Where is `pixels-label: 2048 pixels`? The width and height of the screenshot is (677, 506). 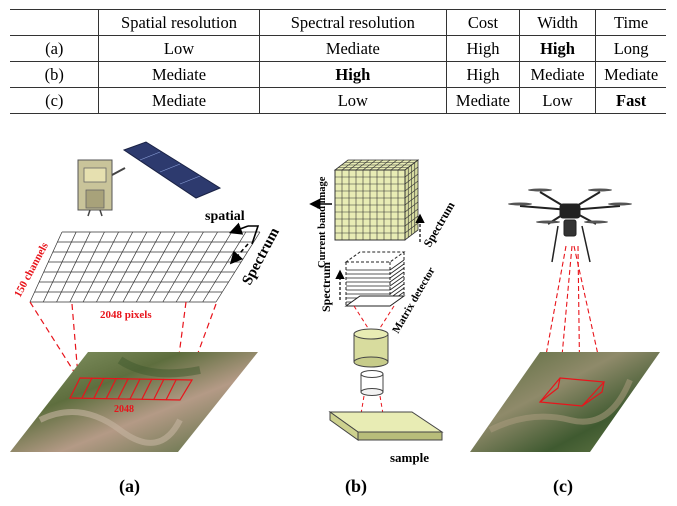 pixels-label: 2048 pixels is located at coordinates (126, 315).